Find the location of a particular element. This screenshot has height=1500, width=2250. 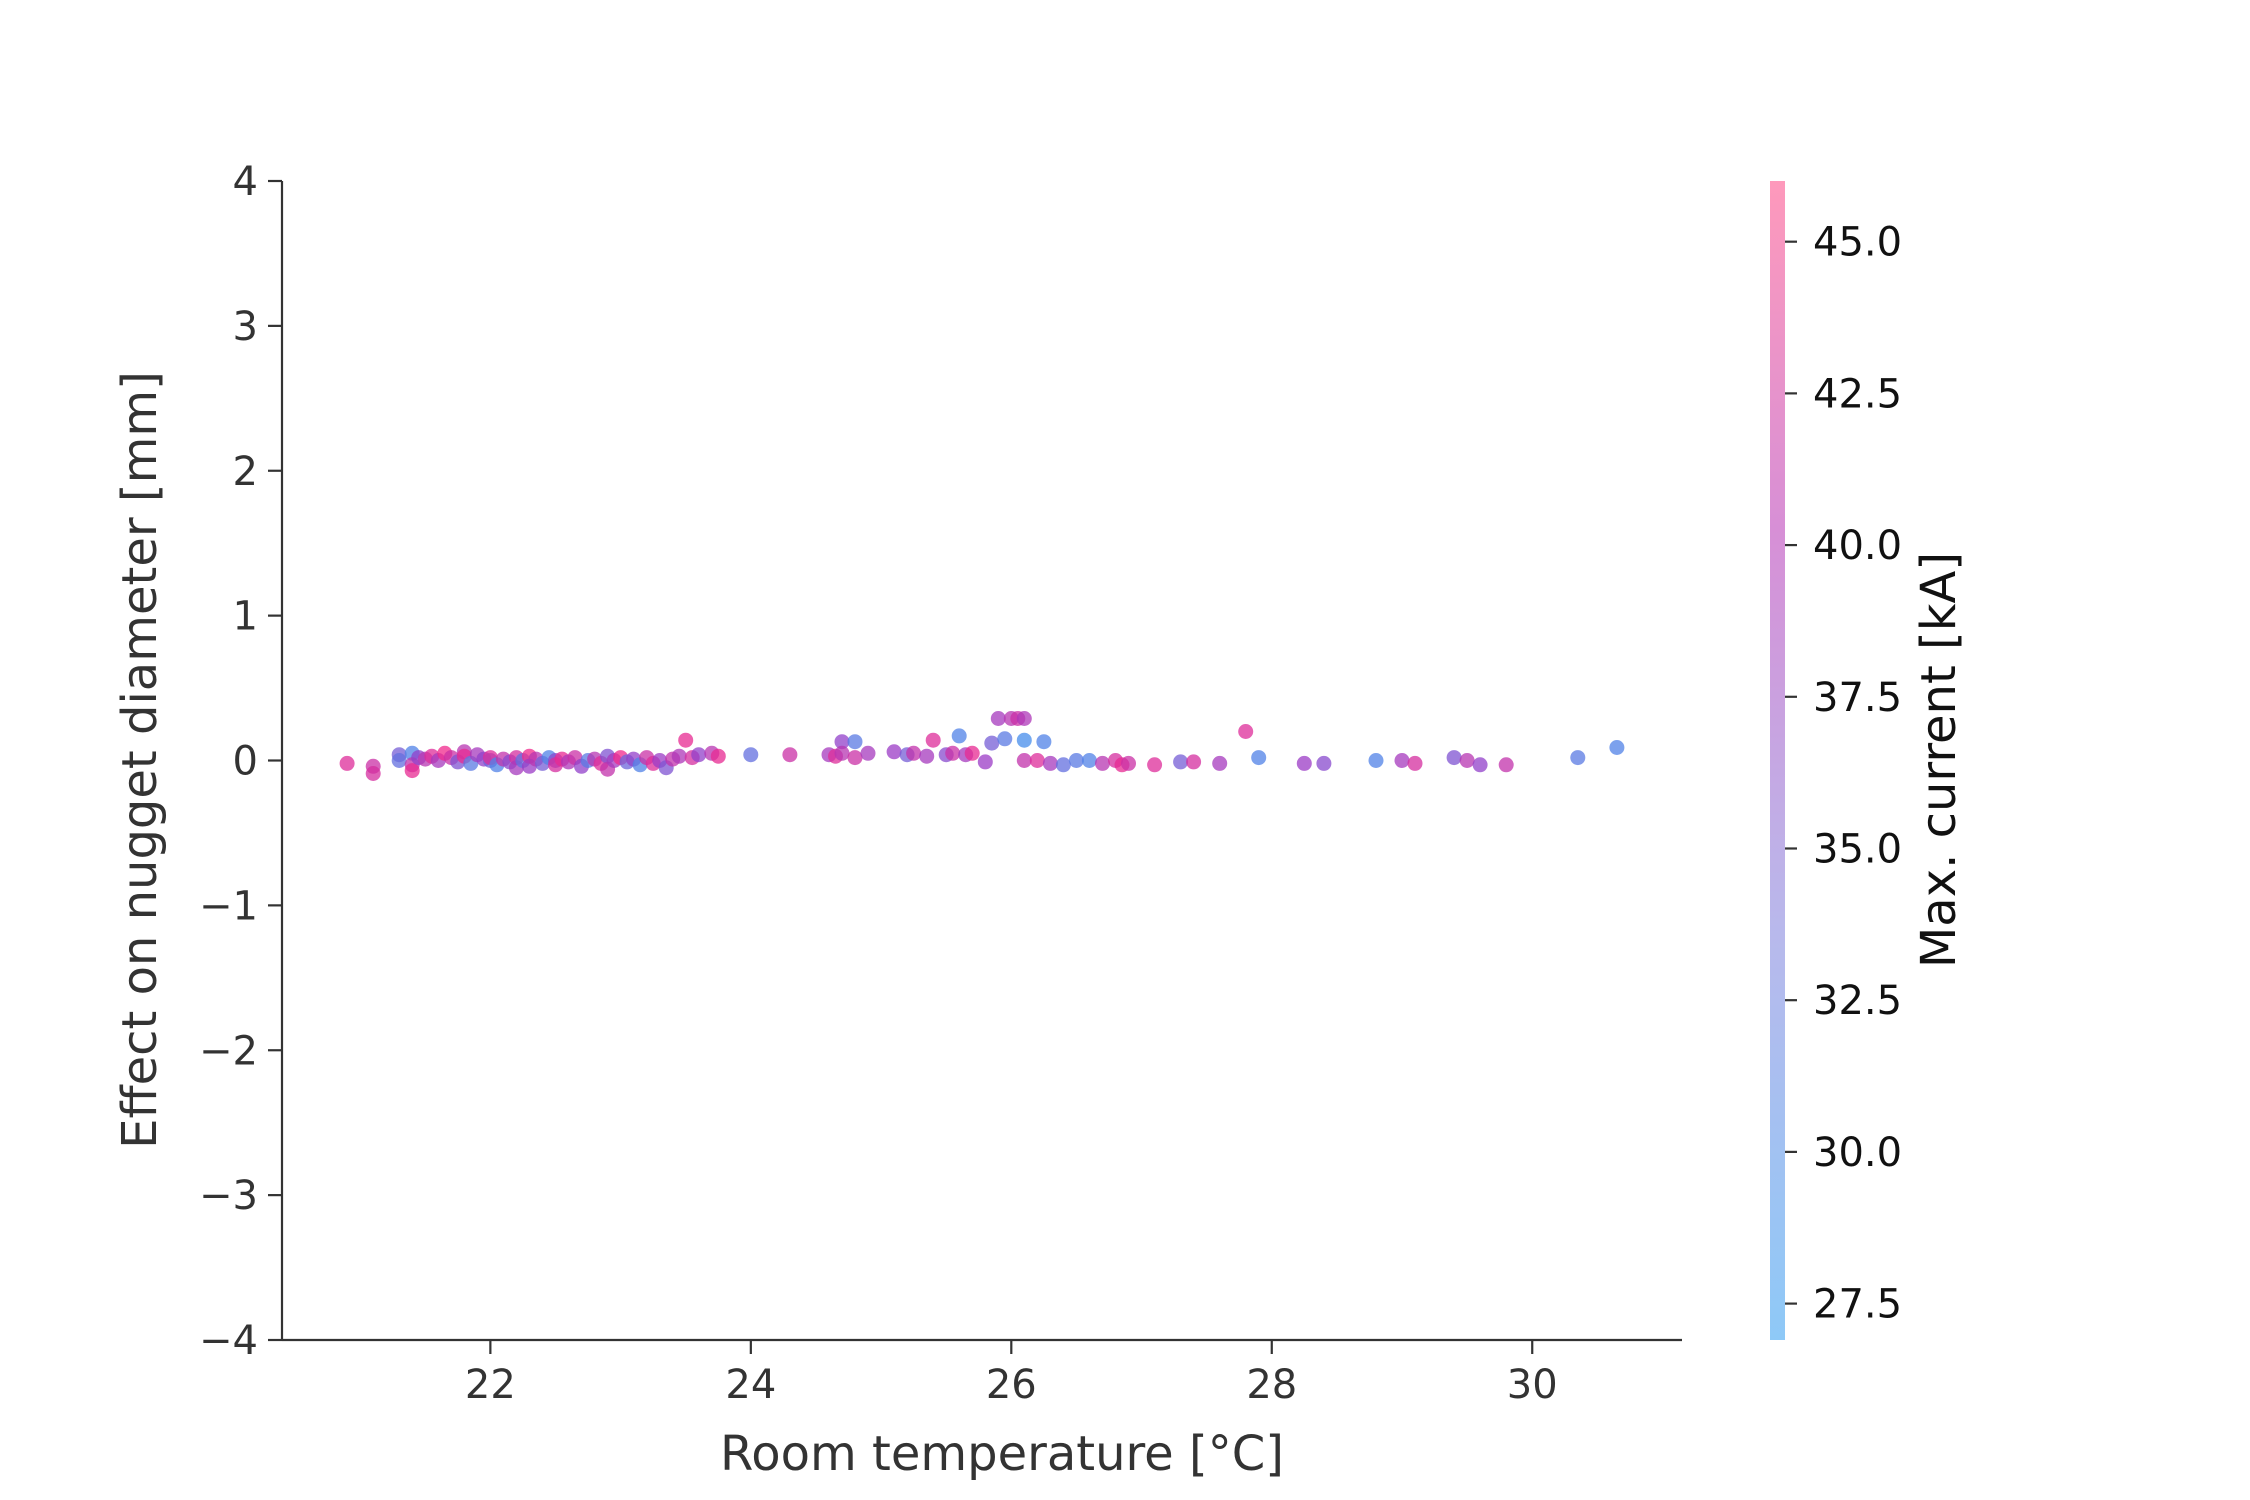

x-tick-label: 26 is located at coordinates (1011, 1385).